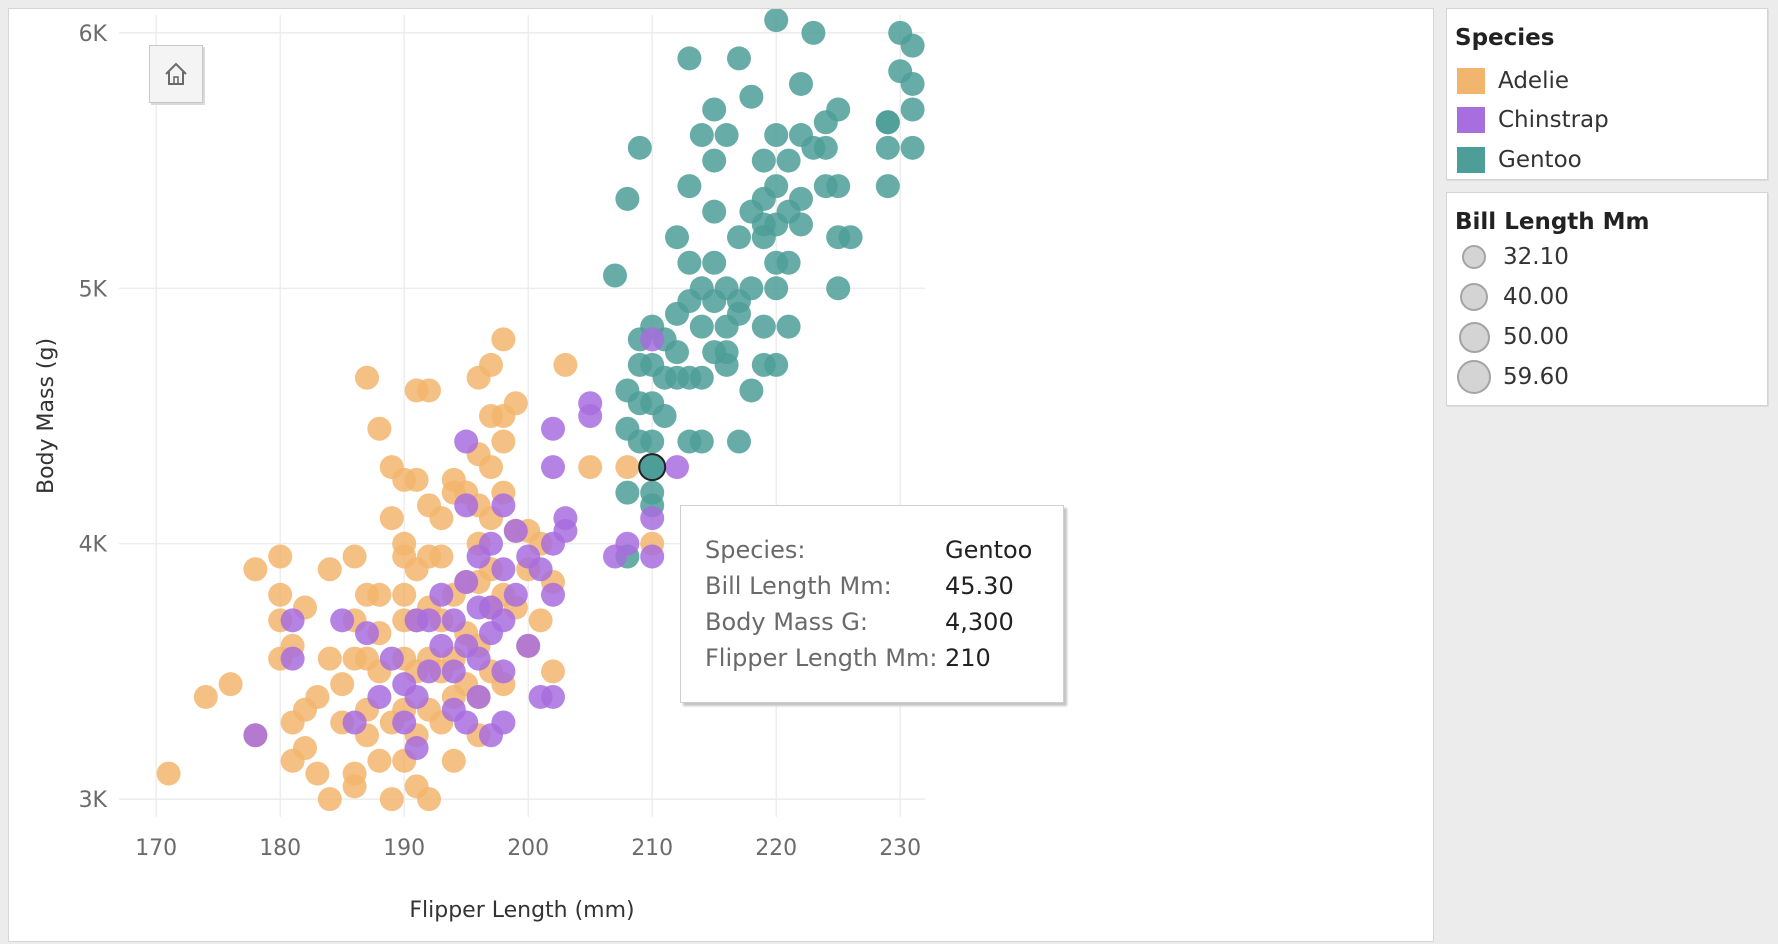 The image size is (1778, 944). I want to click on legend-item-chinstrap: Chinstrap, so click(1533, 120).